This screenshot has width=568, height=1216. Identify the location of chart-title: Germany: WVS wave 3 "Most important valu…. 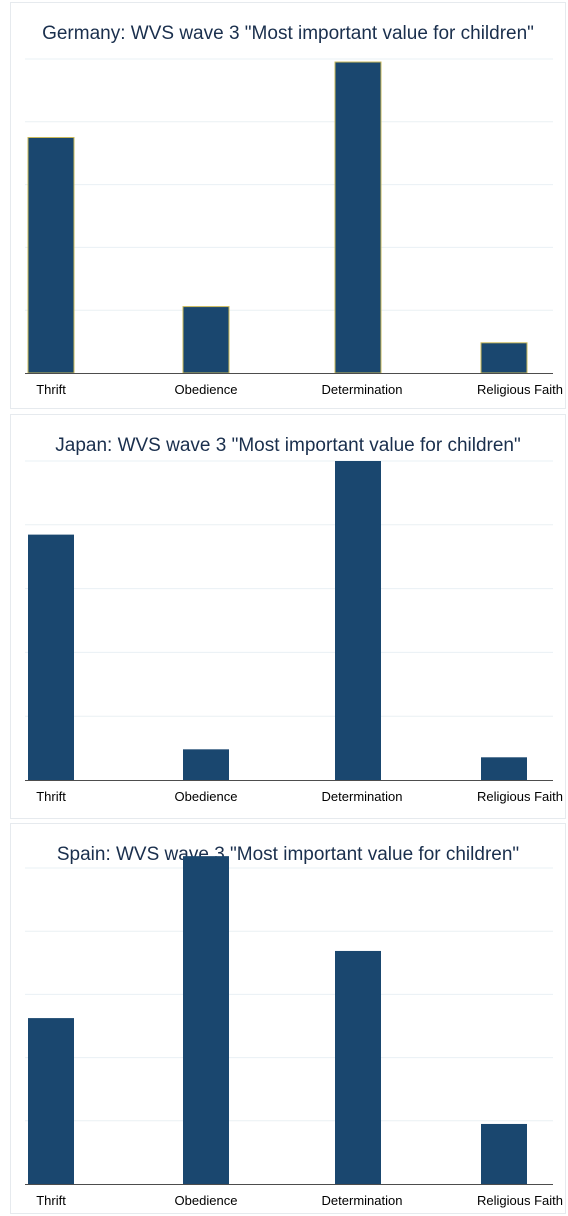
(288, 33).